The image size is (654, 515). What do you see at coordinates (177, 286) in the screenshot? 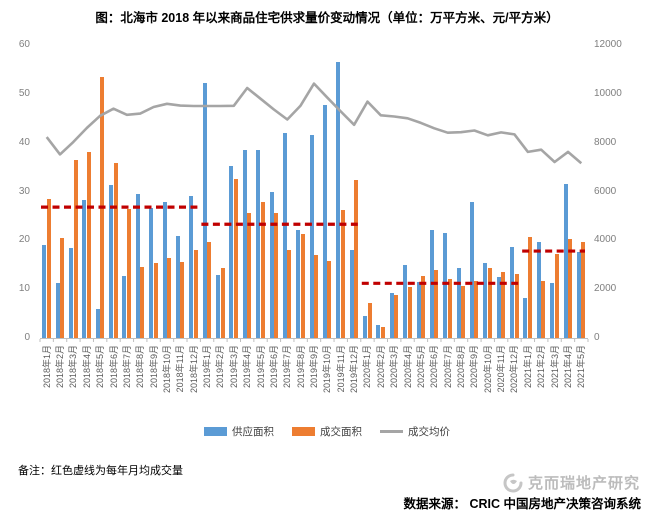
I see `bar-supply-2018年11月` at bounding box center [177, 286].